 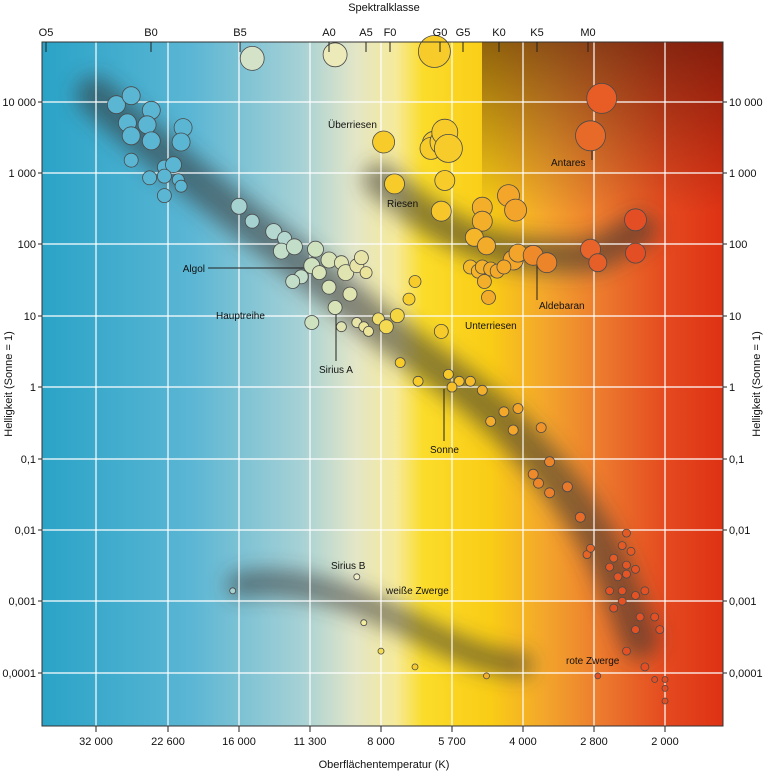 What do you see at coordinates (743, 174) in the screenshot?
I see `y-tick-label-right: 1 000` at bounding box center [743, 174].